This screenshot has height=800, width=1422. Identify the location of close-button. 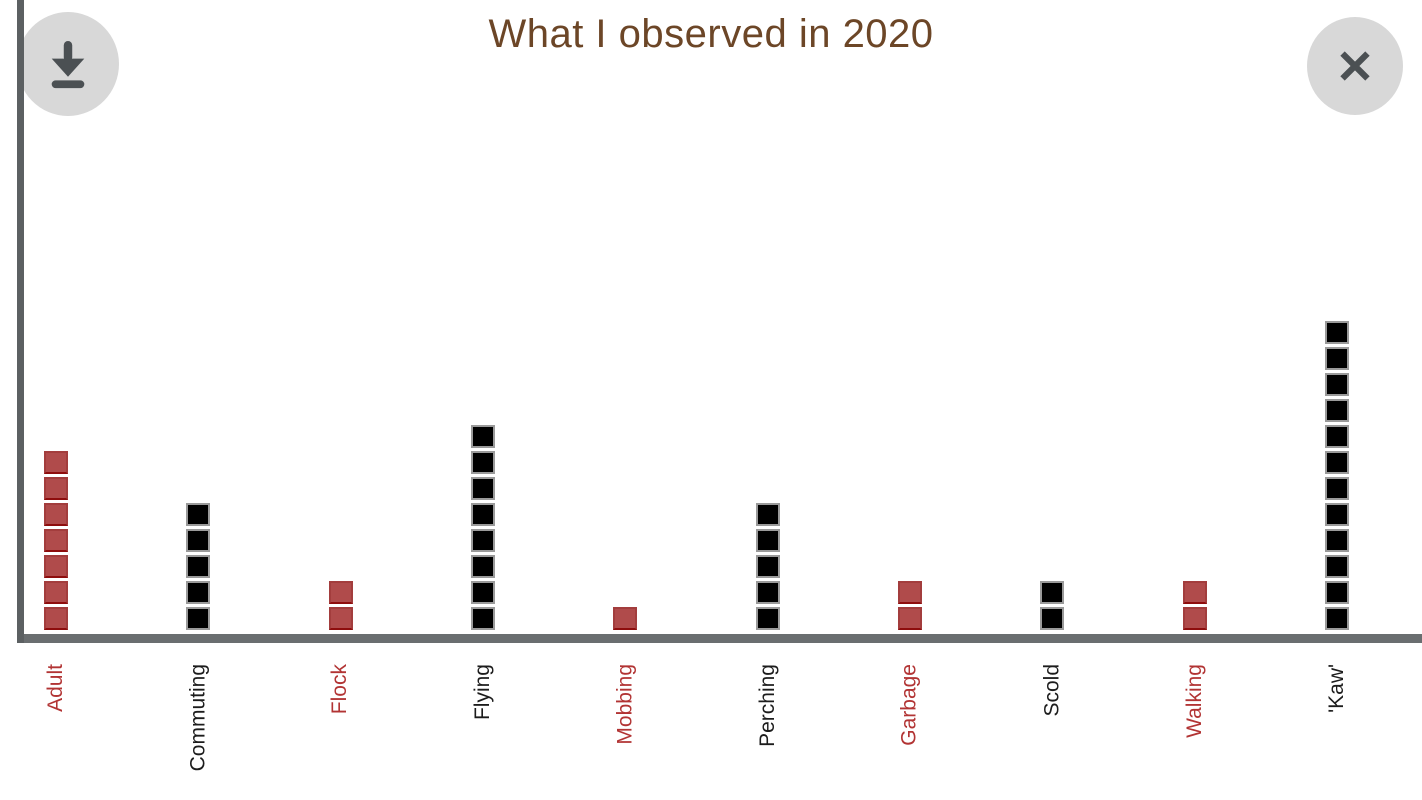
(1355, 66).